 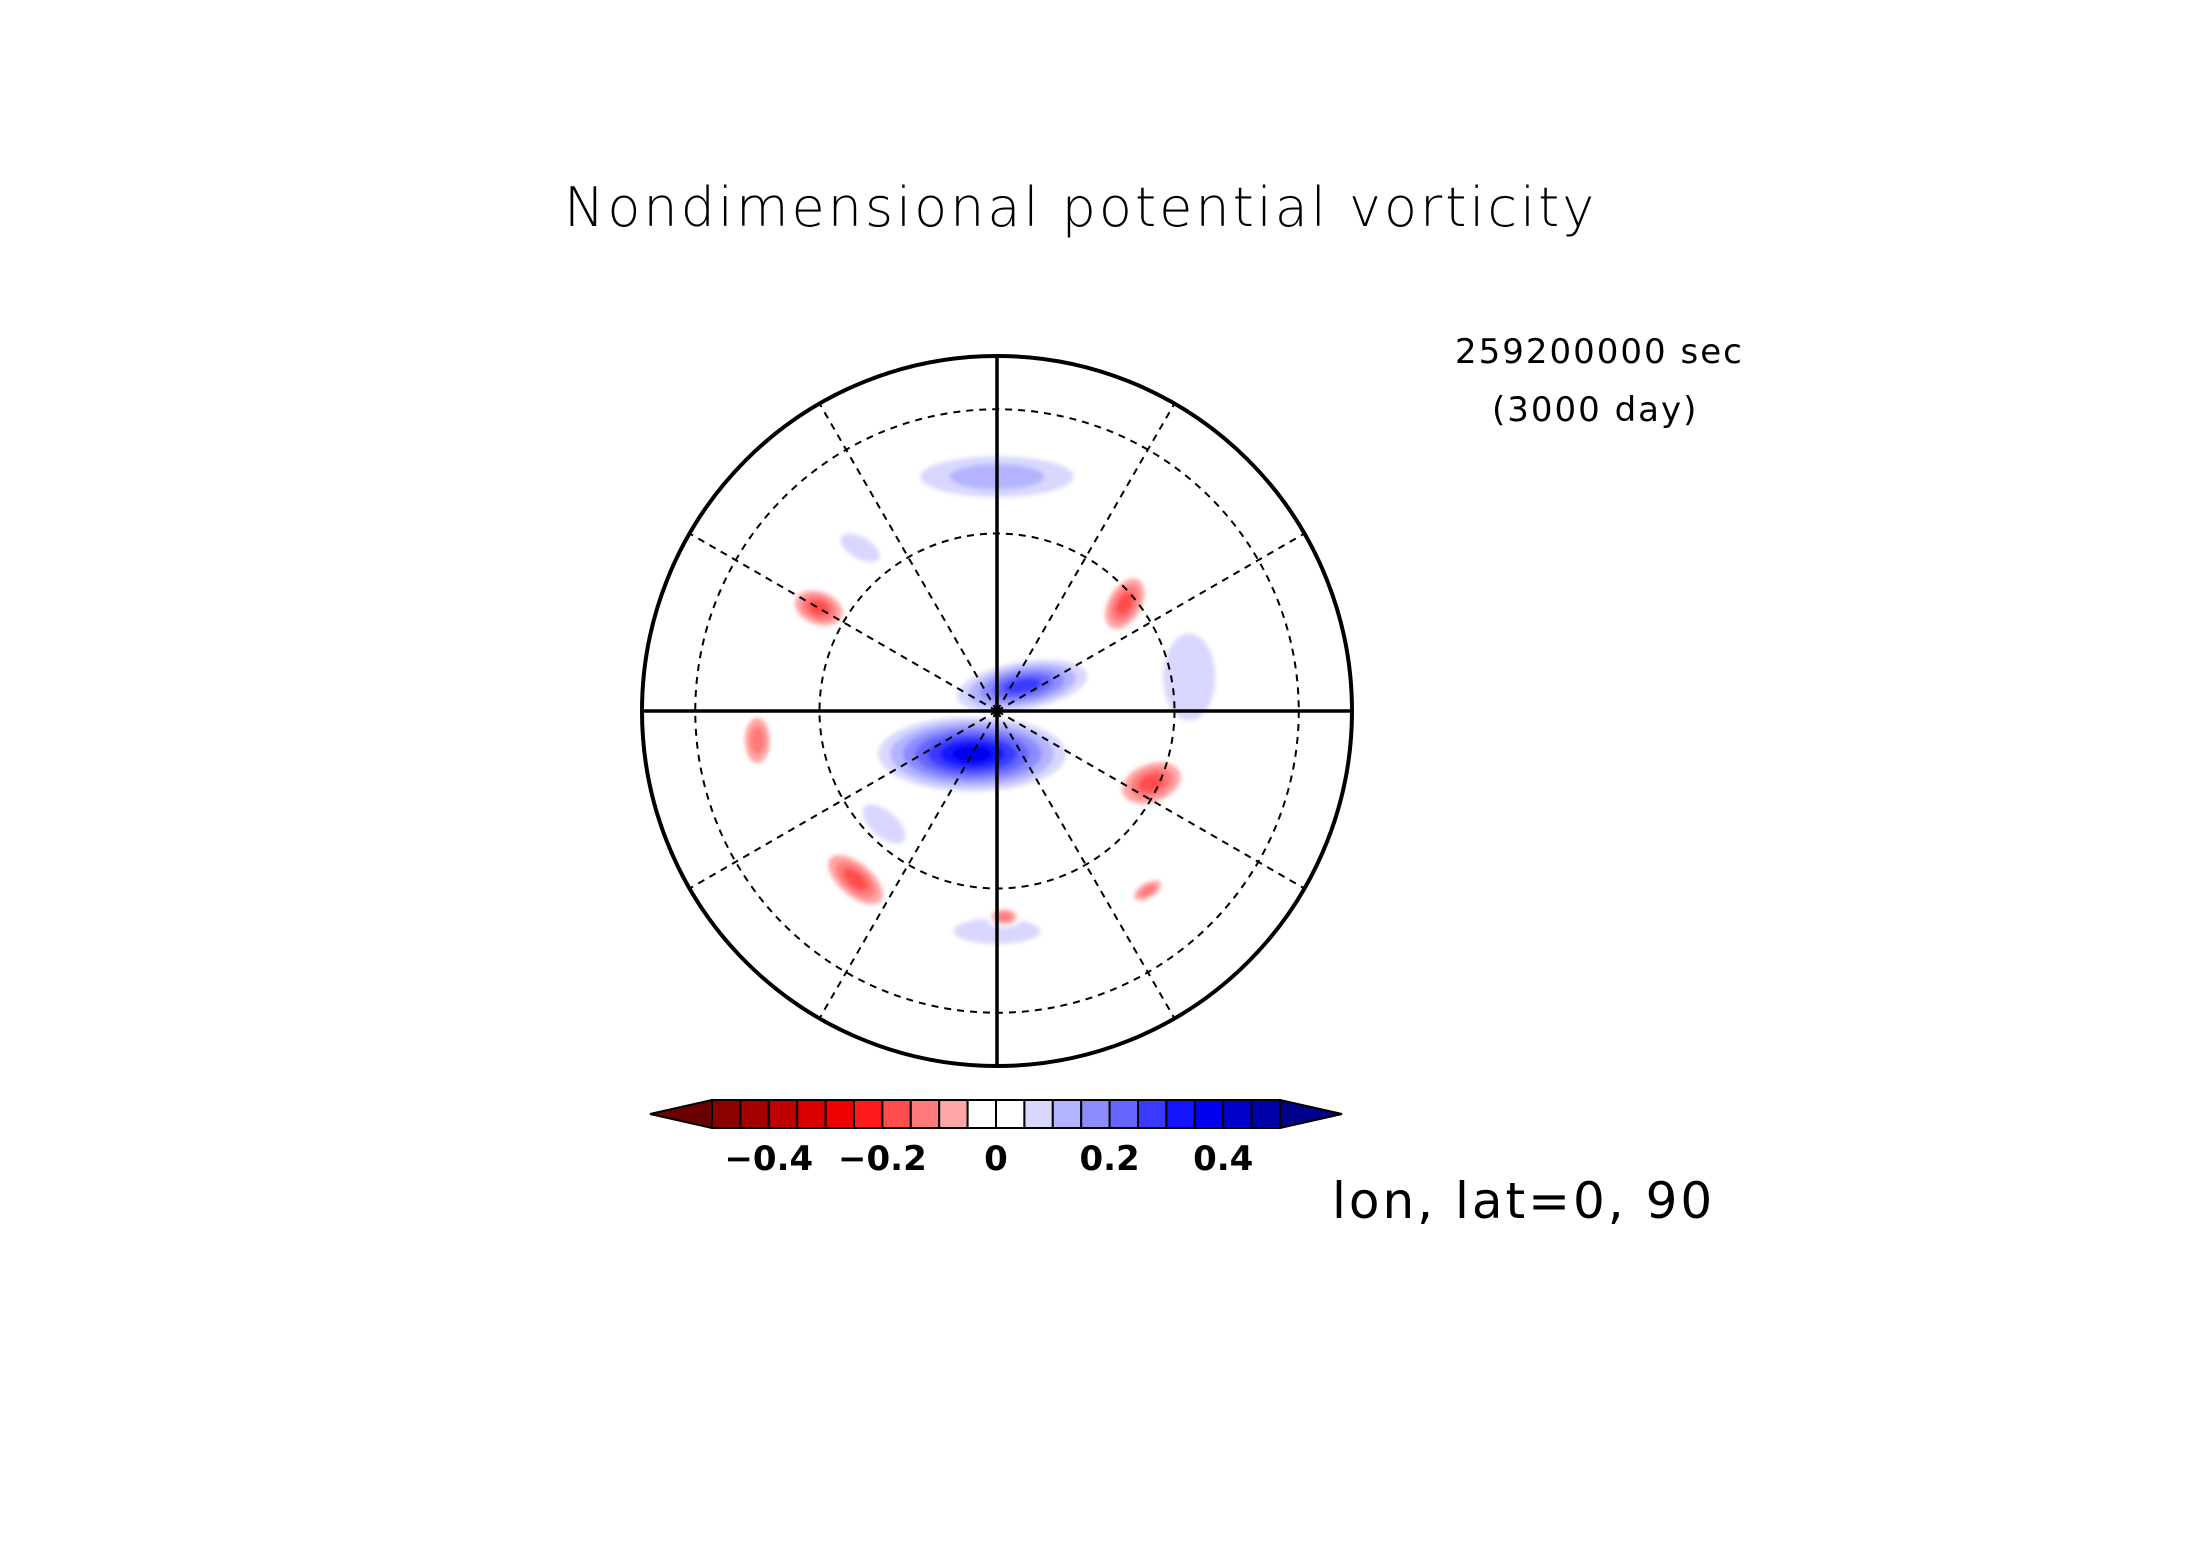 I want to click on time-seconds-label: 259200000 sec, so click(x=1599, y=352).